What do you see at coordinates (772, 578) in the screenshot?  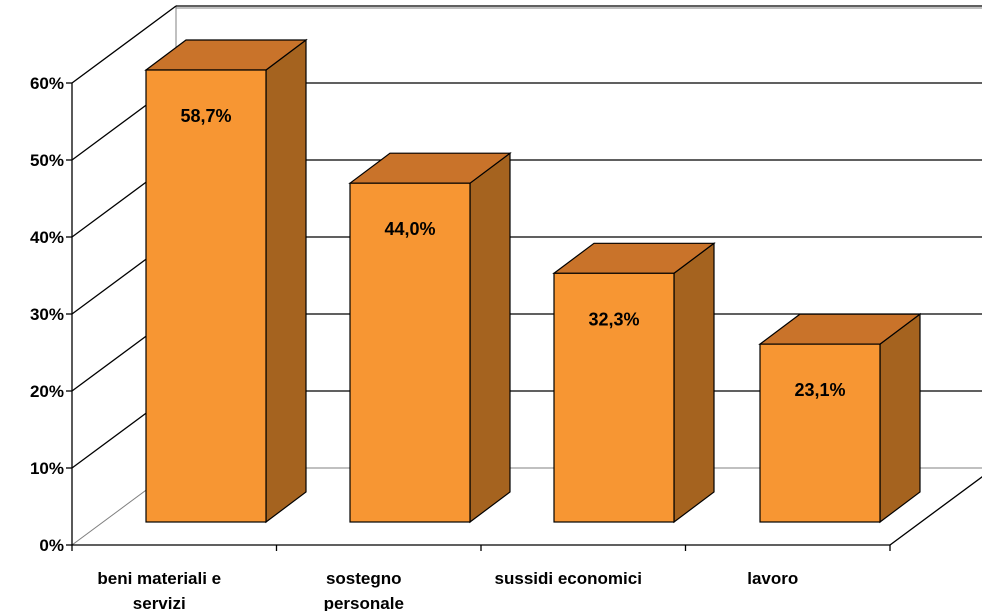 I see `x-category-label: lavoro` at bounding box center [772, 578].